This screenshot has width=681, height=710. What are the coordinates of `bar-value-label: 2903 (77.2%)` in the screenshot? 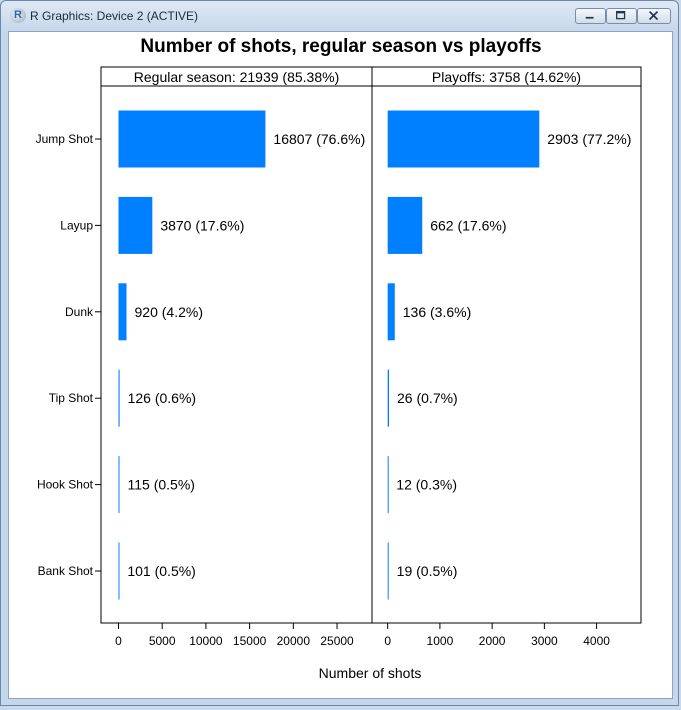 It's located at (589, 139).